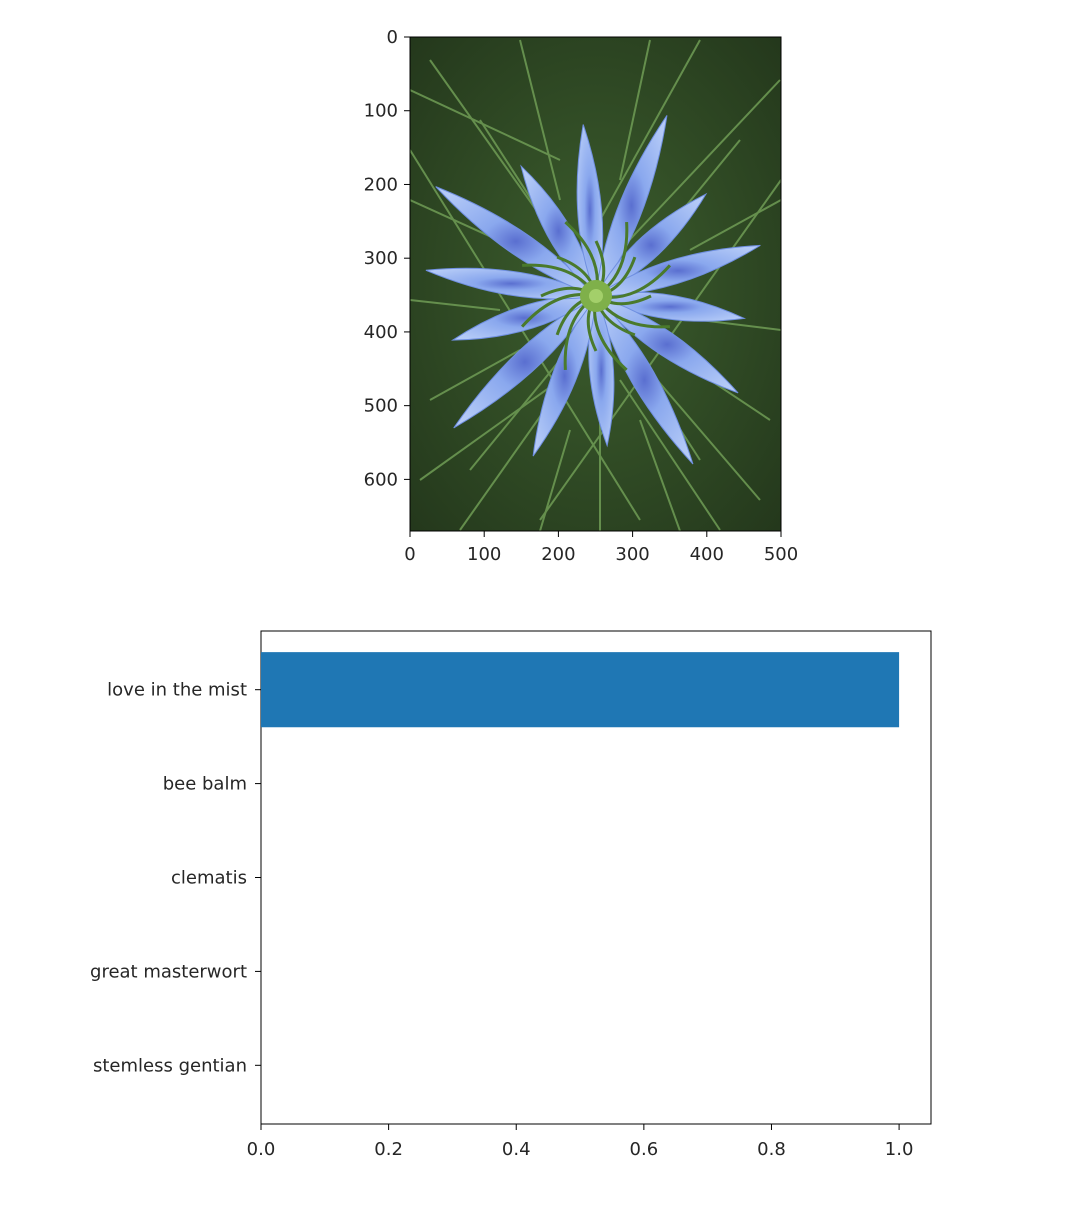 This screenshot has width=1086, height=1210. Describe the element at coordinates (261, 1149) in the screenshot. I see `bar-x-tick-label: 0.0` at that location.